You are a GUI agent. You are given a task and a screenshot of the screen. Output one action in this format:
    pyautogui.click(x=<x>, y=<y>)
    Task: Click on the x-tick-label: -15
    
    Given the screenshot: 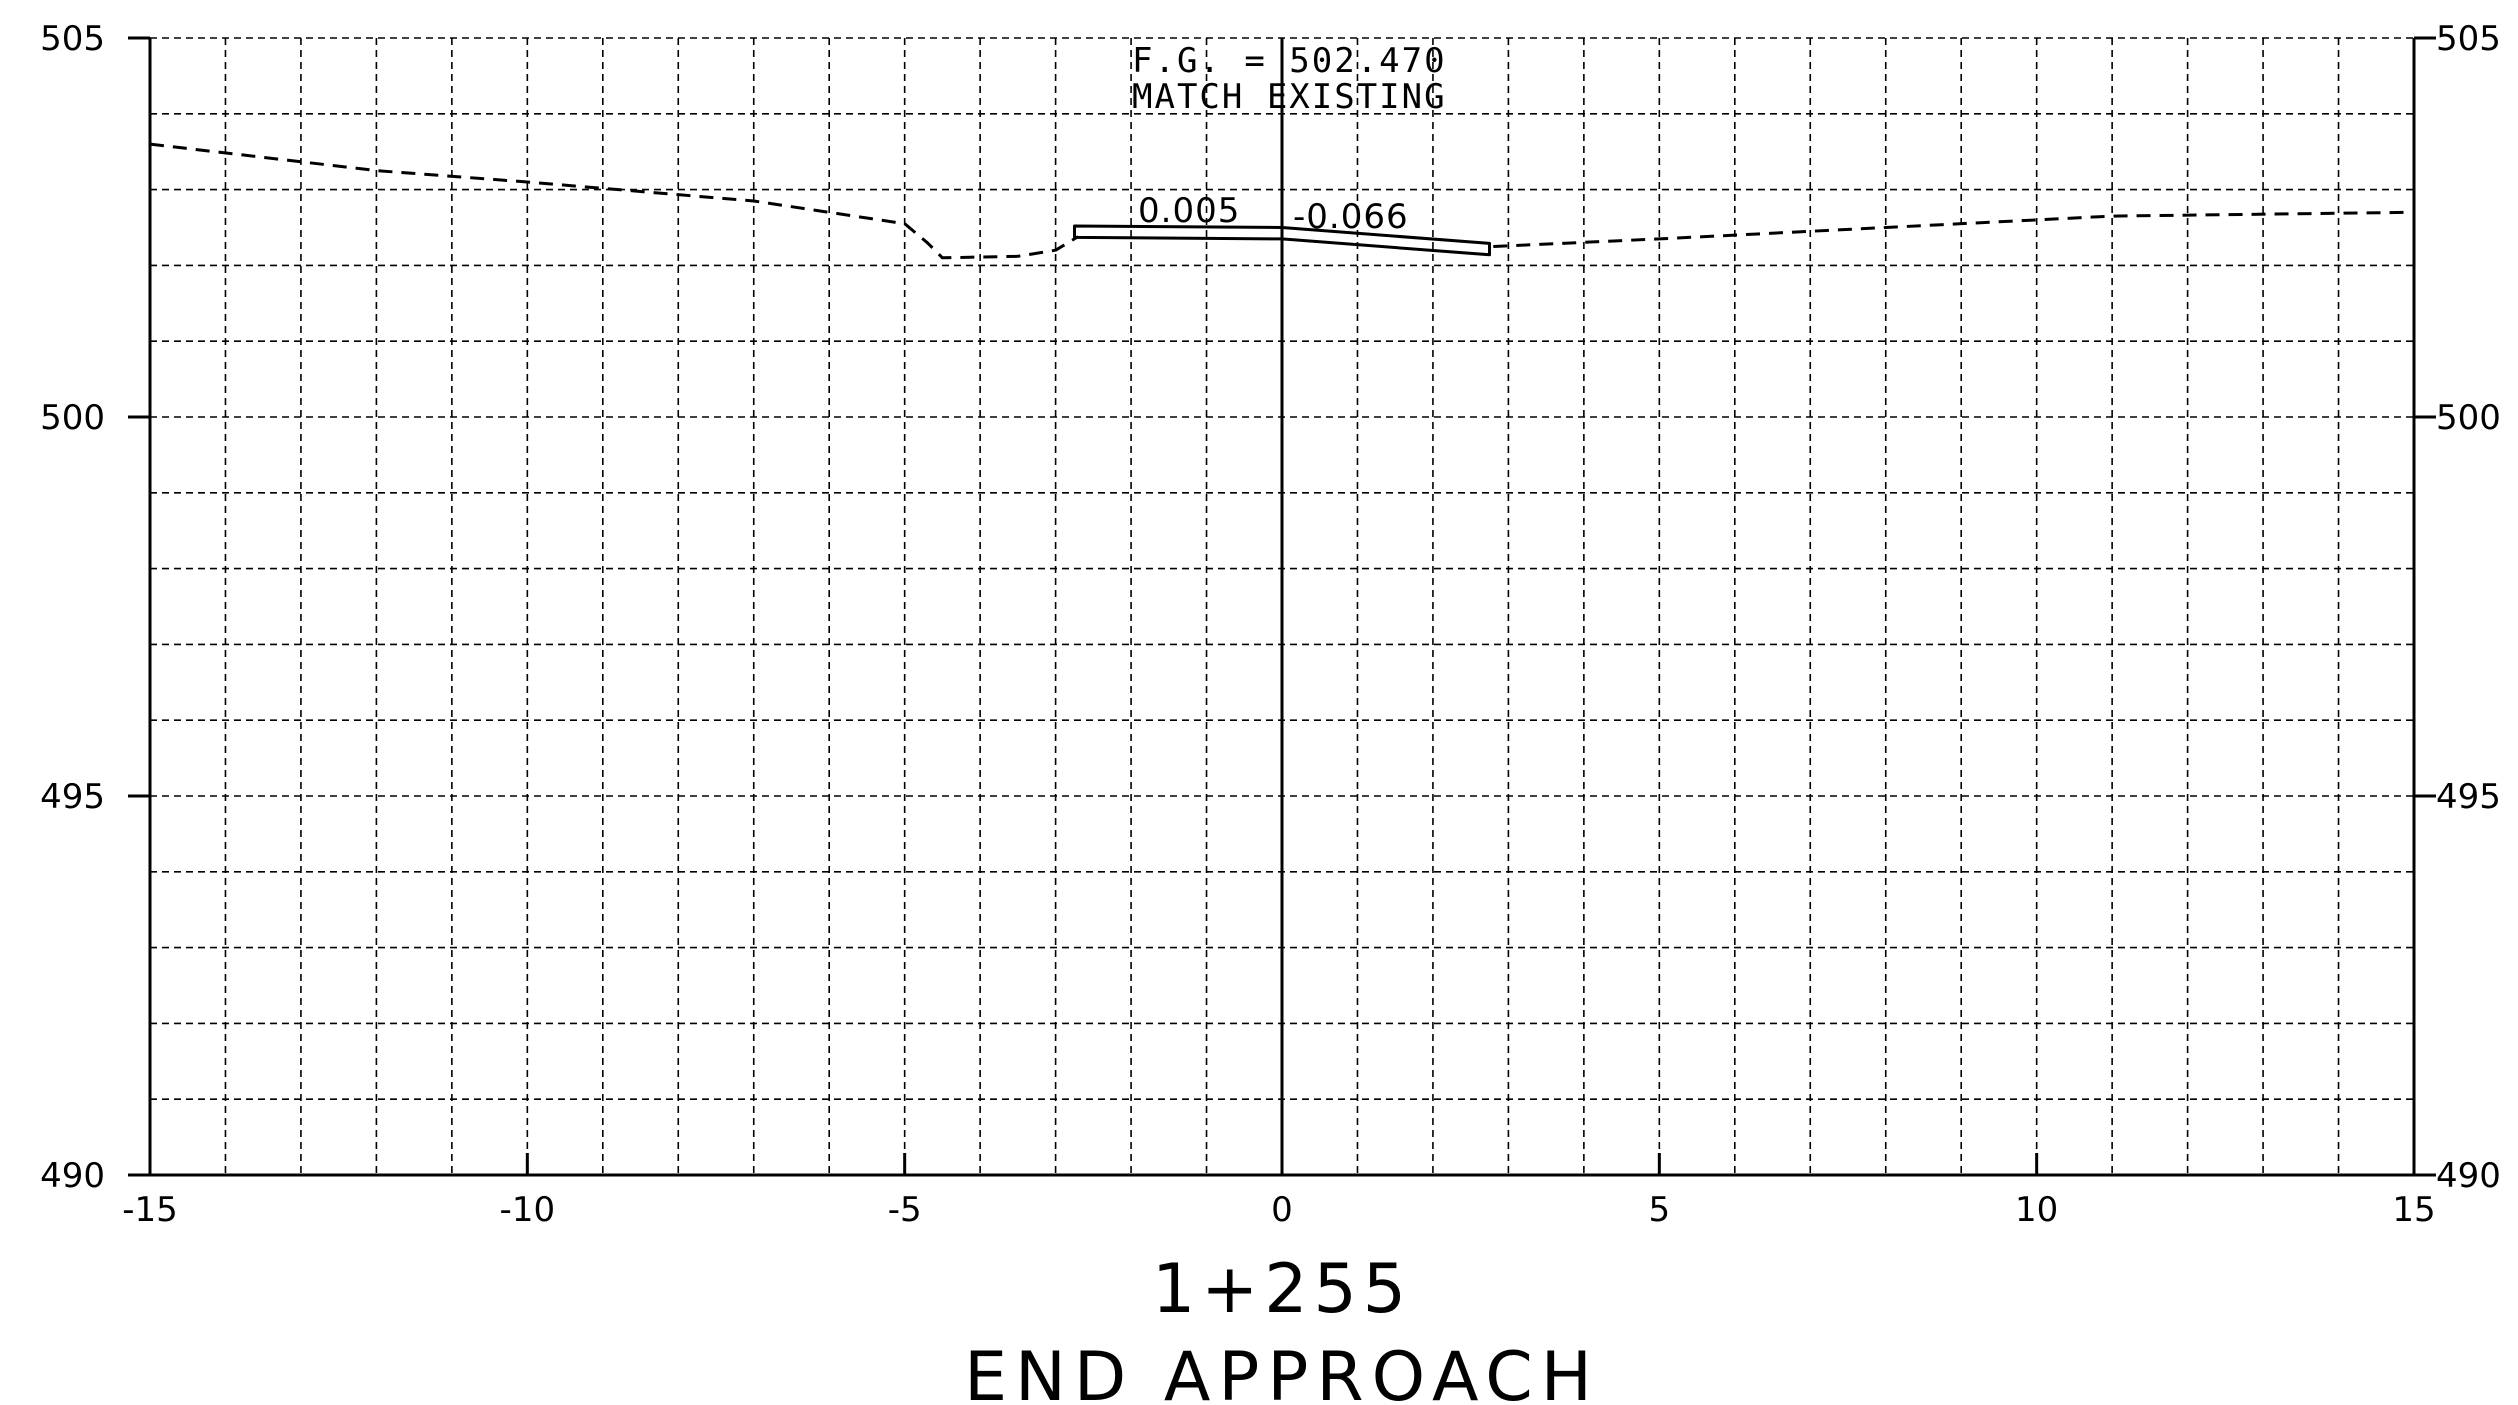 What is the action you would take?
    pyautogui.click(x=150, y=1210)
    